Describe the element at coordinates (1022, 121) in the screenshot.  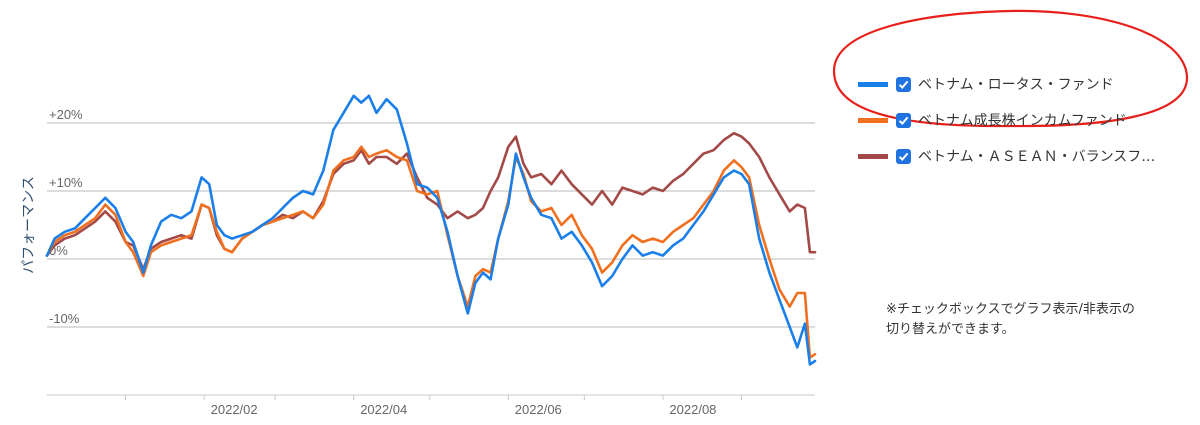
I see `legend-label: ベトナム成長株インカムファンド` at that location.